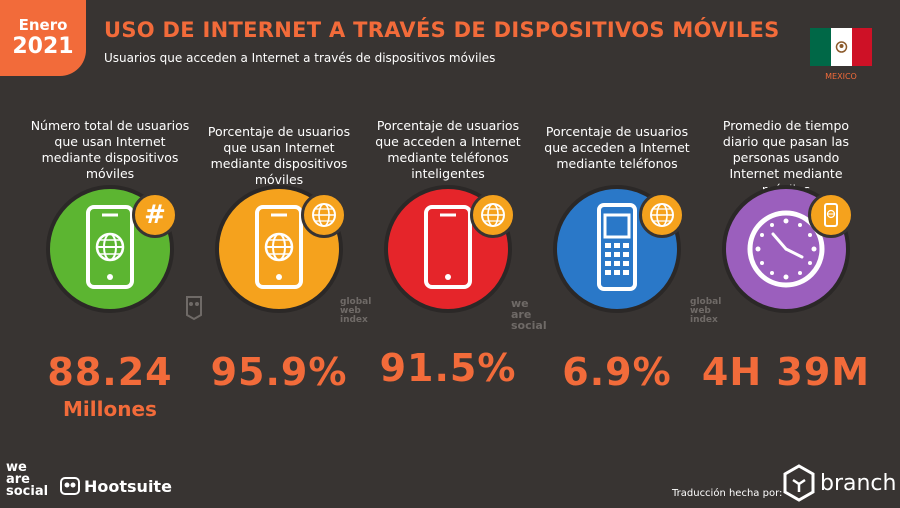  What do you see at coordinates (831, 215) in the screenshot?
I see `smartphone-badge-icon` at bounding box center [831, 215].